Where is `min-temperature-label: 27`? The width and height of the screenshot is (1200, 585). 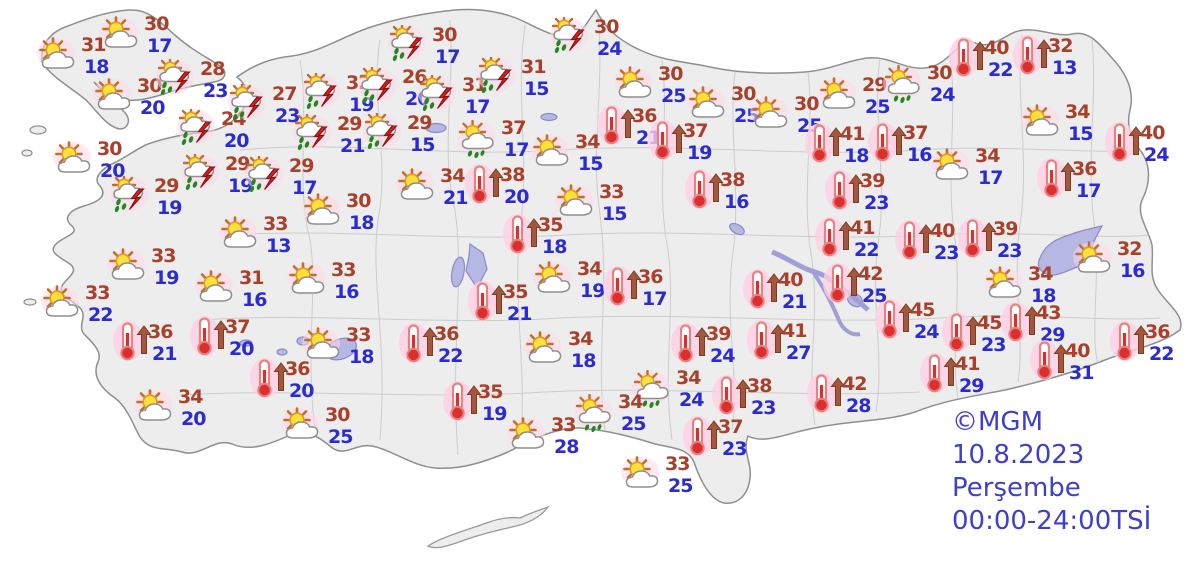
min-temperature-label: 27 is located at coordinates (798, 353).